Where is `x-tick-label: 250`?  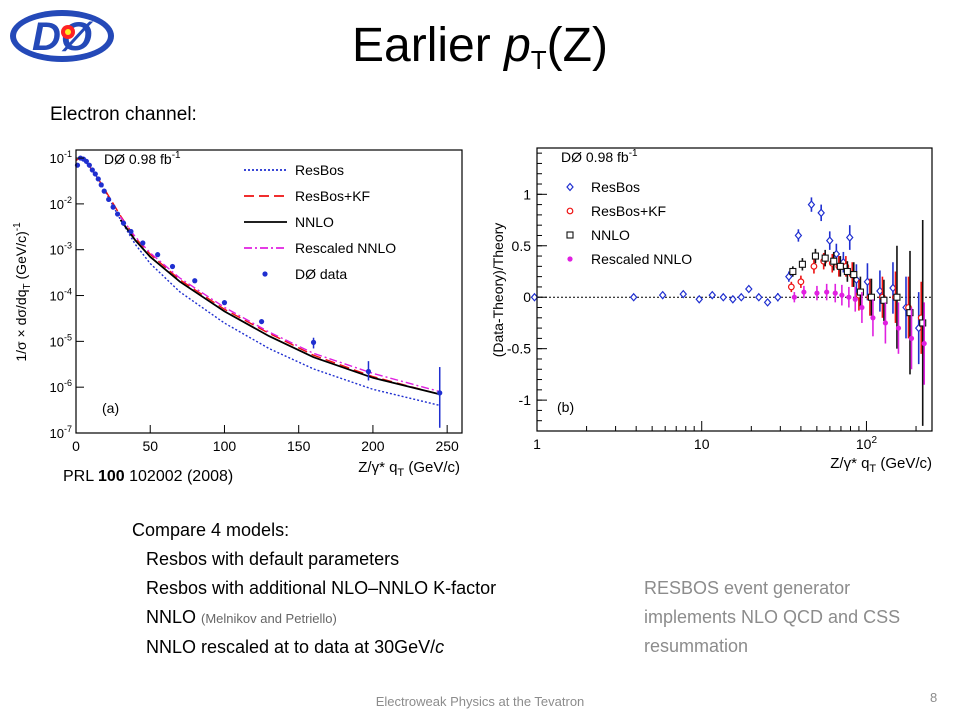
x-tick-label: 250 is located at coordinates (447, 446).